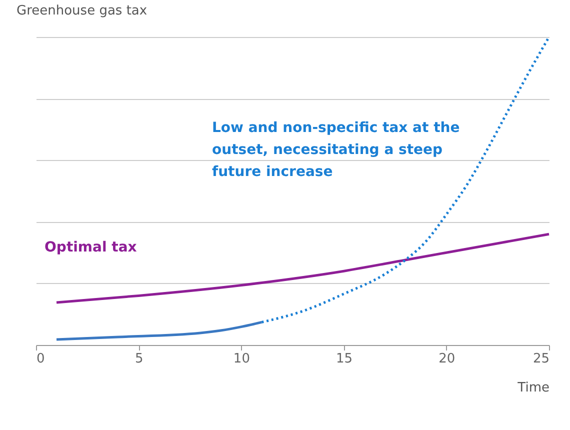  What do you see at coordinates (447, 359) in the screenshot?
I see `x-tick-label: 20` at bounding box center [447, 359].